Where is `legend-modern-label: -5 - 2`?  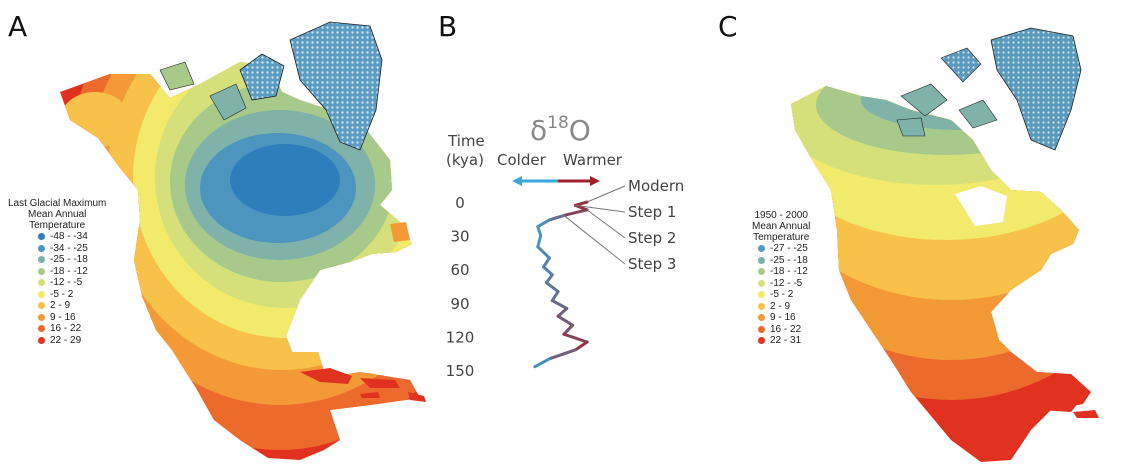
legend-modern-label: -5 - 2 is located at coordinates (781, 295).